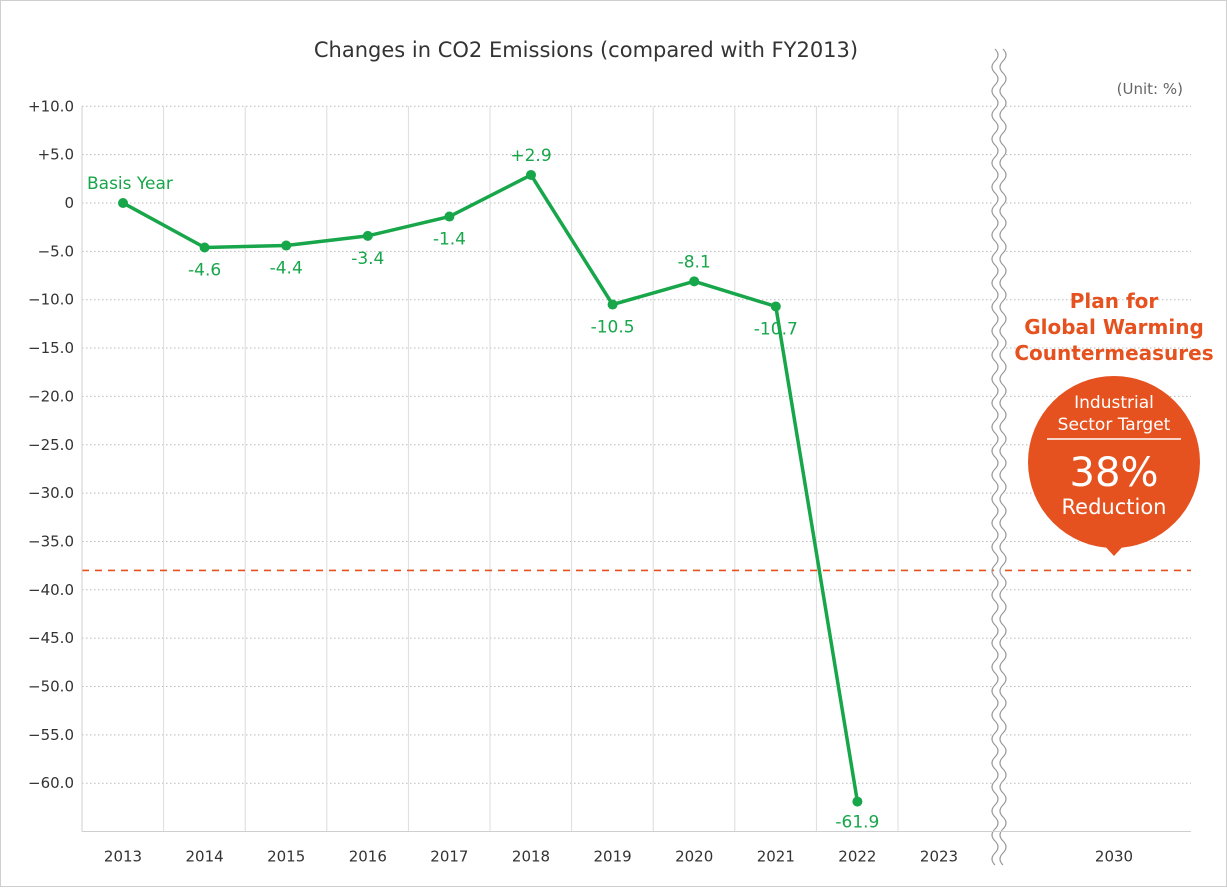  What do you see at coordinates (51, 493) in the screenshot?
I see `y-tick-label: −30.0` at bounding box center [51, 493].